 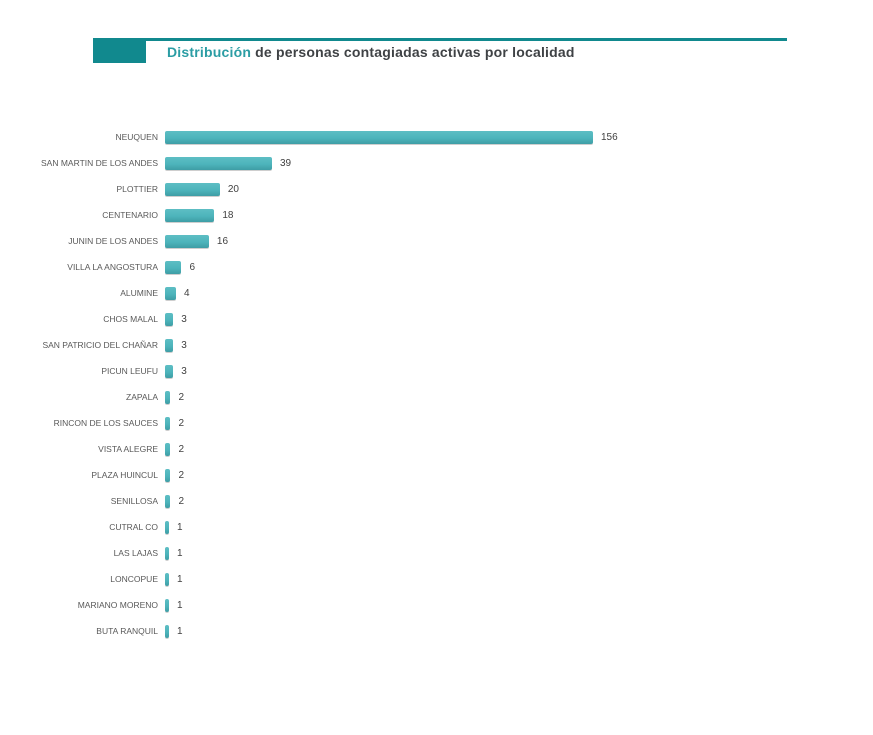 What do you see at coordinates (192, 267) in the screenshot?
I see `value-label: 6` at bounding box center [192, 267].